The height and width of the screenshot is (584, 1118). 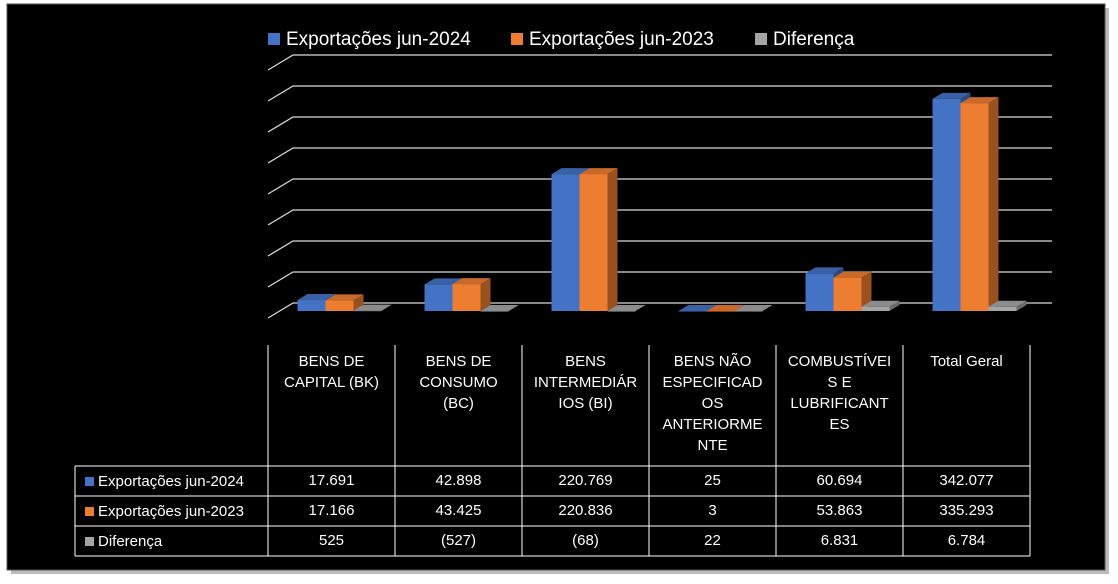 I want to click on data-label: 525, so click(x=331, y=540).